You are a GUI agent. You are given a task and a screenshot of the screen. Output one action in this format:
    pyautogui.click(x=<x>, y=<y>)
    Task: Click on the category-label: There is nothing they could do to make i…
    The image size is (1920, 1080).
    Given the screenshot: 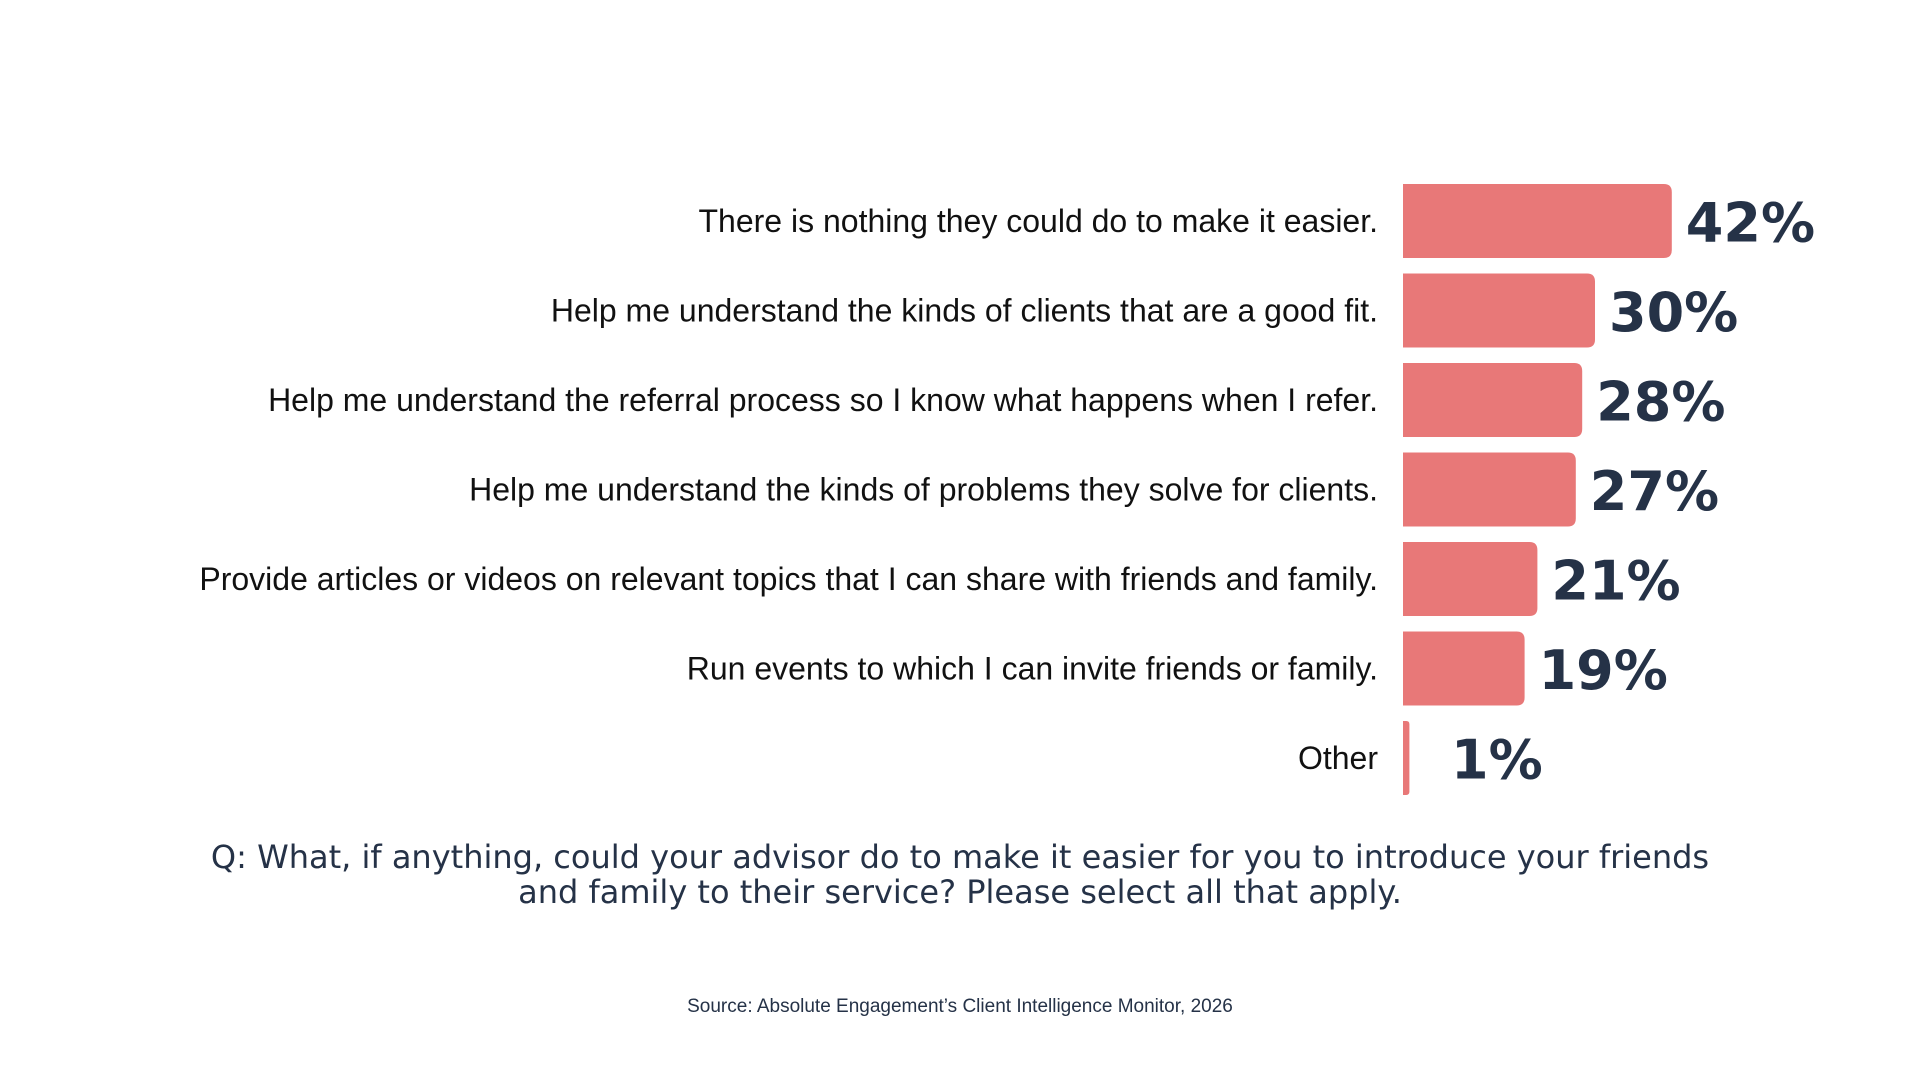 What is the action you would take?
    pyautogui.click(x=1039, y=221)
    